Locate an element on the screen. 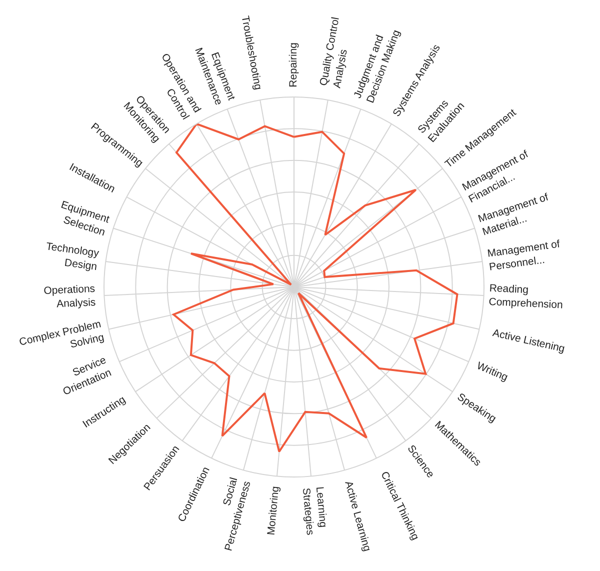 The width and height of the screenshot is (600, 571). spoke-label: Operations Analysis is located at coordinates (69, 296).